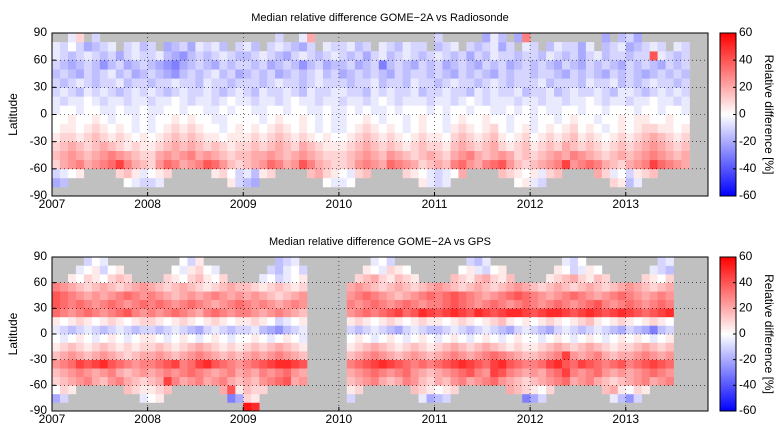  I want to click on colorbar-tick-label: 60, so click(746, 32).